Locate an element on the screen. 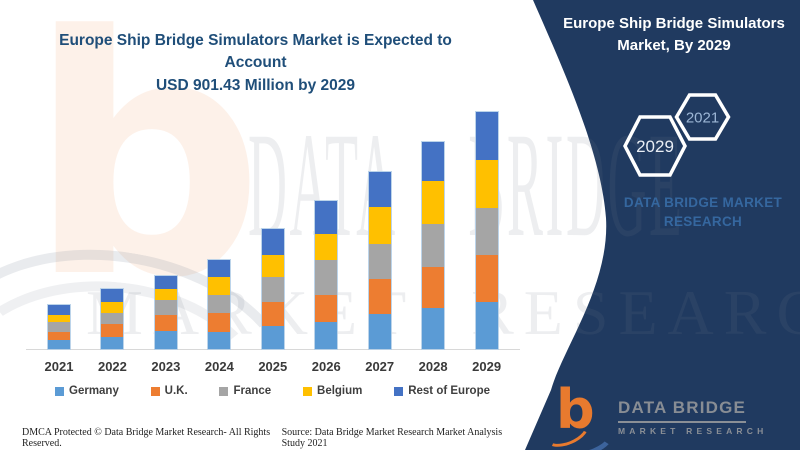 Image resolution: width=800 pixels, height=450 pixels. bar-2029-segment-rest-of-europe is located at coordinates (486, 136).